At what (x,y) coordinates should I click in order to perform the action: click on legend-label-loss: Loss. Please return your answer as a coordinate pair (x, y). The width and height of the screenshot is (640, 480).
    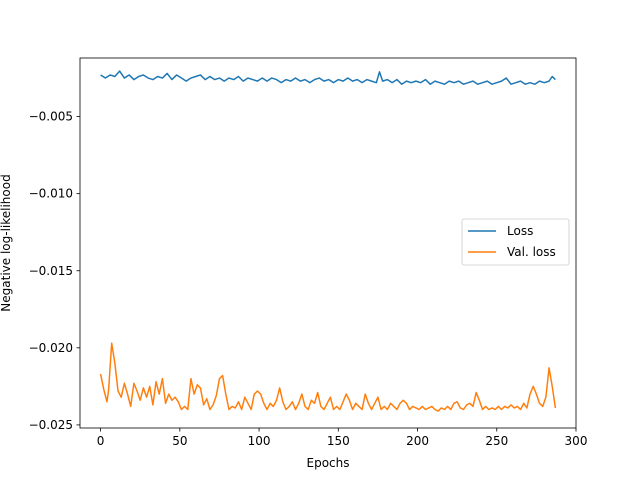
    Looking at the image, I should click on (520, 231).